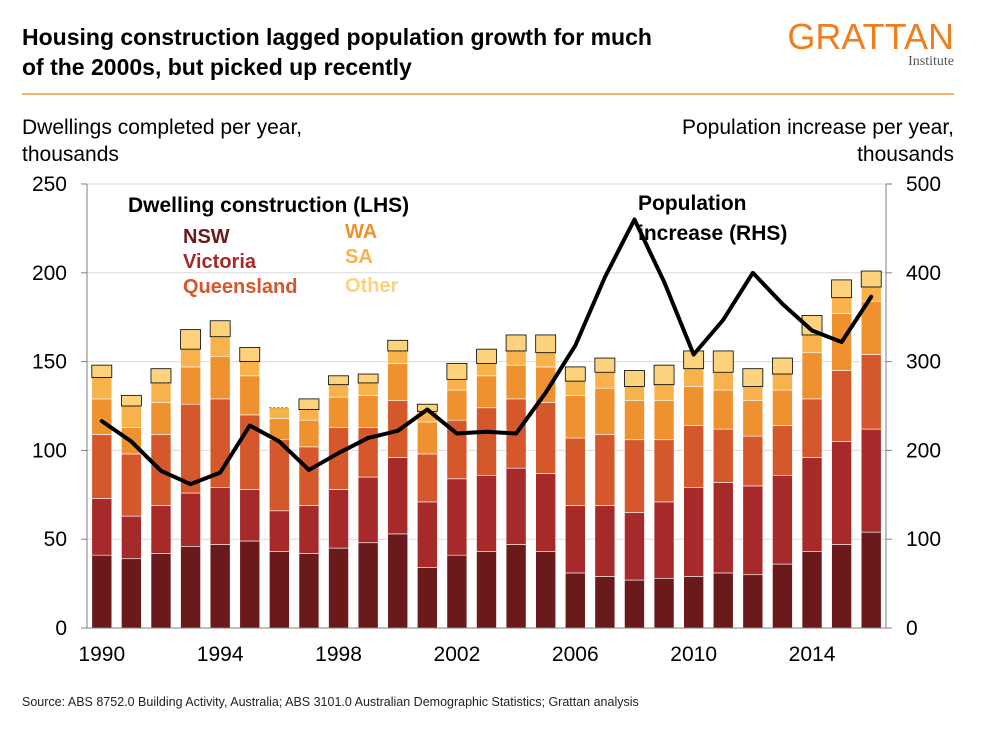 This screenshot has height=739, width=990. Describe the element at coordinates (250, 395) in the screenshot. I see `bar-wa-1995` at that location.